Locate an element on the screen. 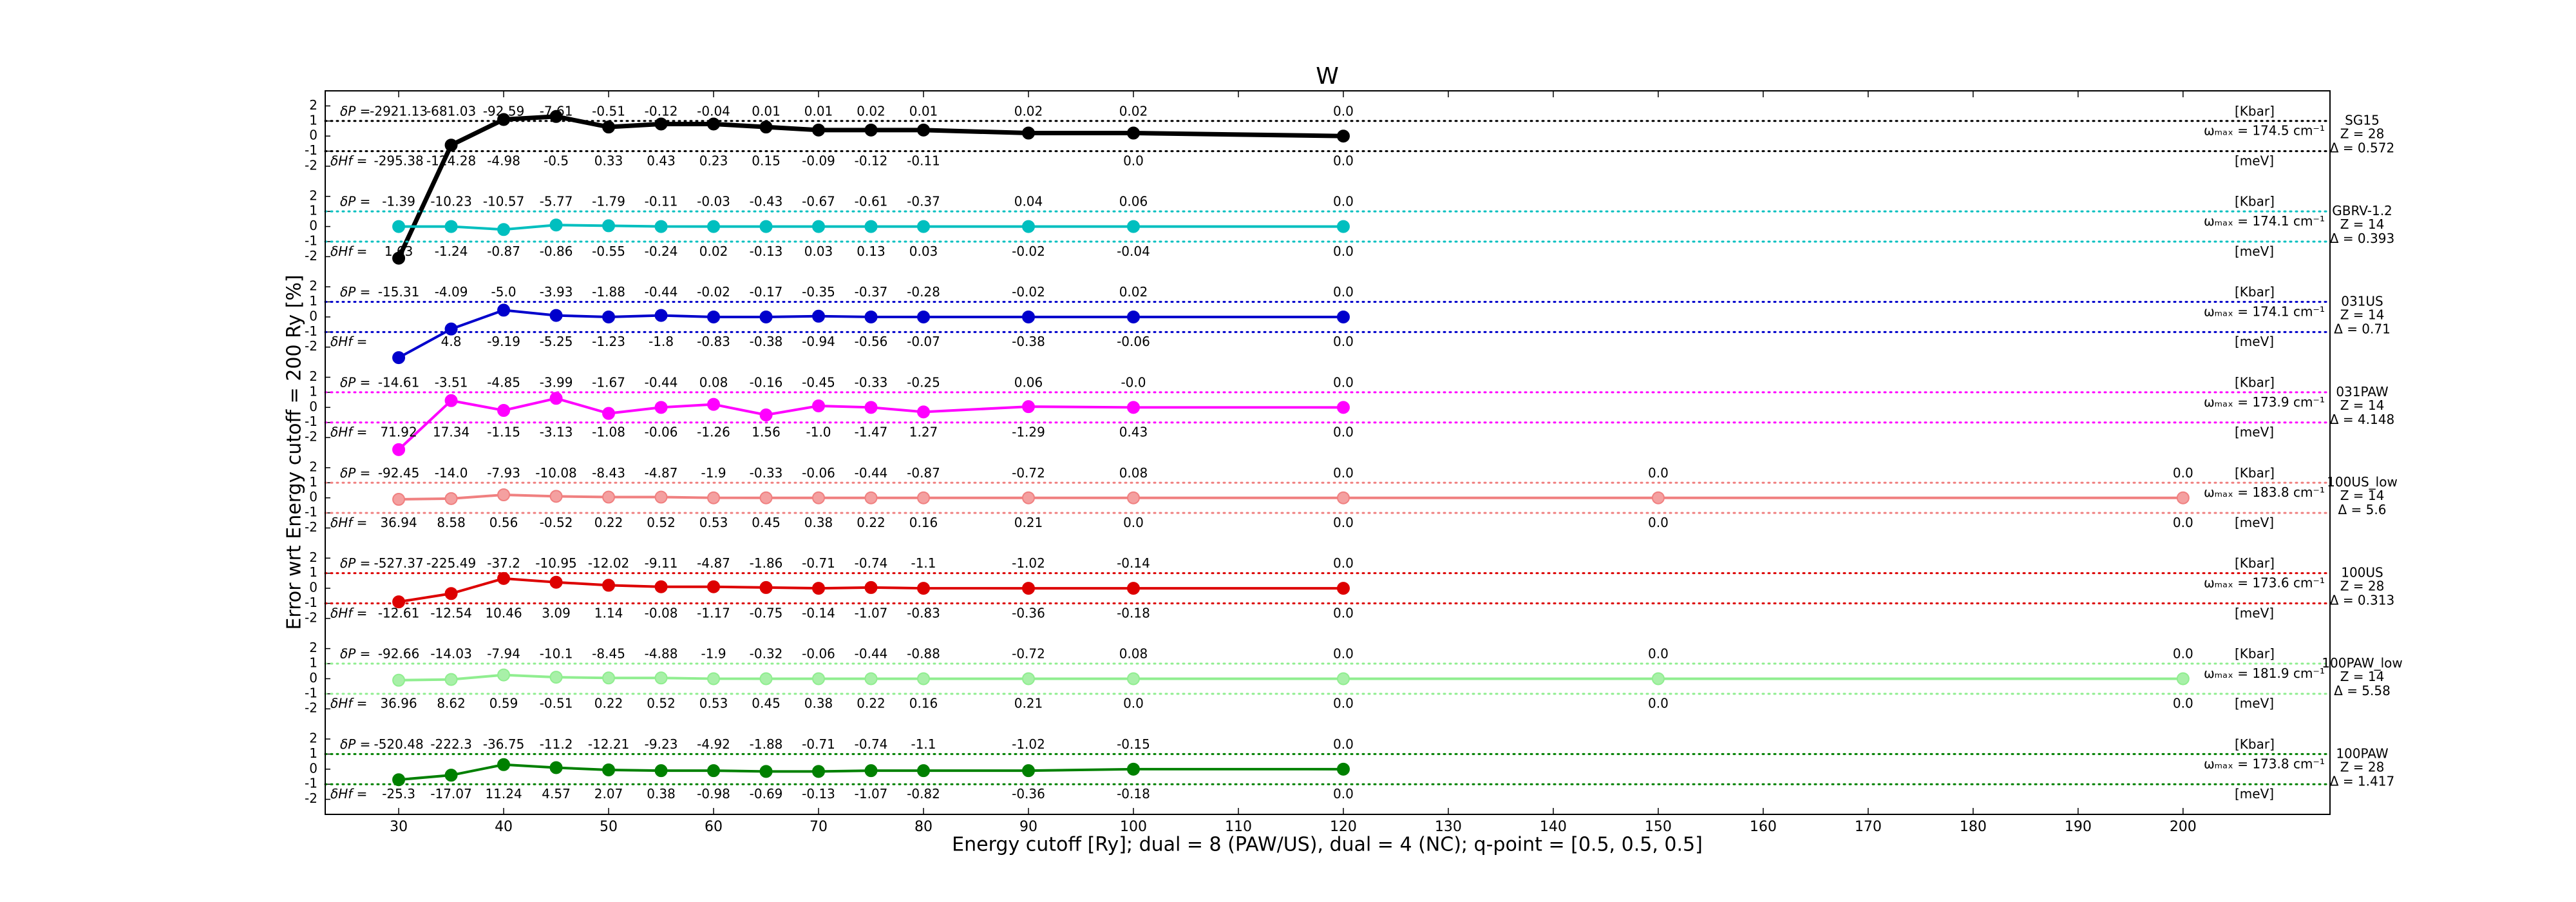  omega-label: ωₘₐₓ = 174.5 cm⁻¹ is located at coordinates (2264, 131).